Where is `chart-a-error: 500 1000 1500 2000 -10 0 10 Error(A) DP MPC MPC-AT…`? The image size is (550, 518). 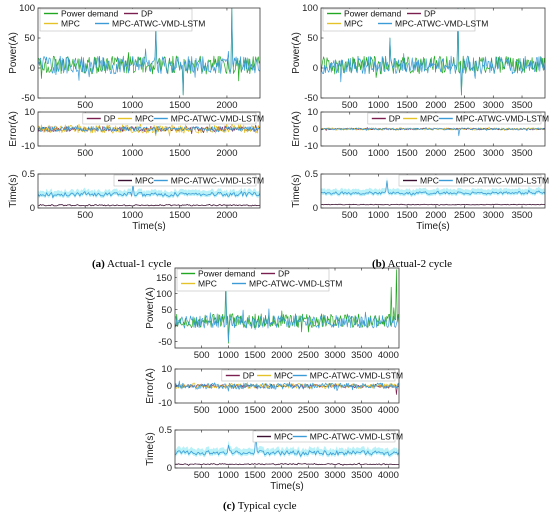
chart-a-error: 500 1000 1500 2000 -10 0 10 Error(A) DP MPC MPC-AT… is located at coordinates (136, 133).